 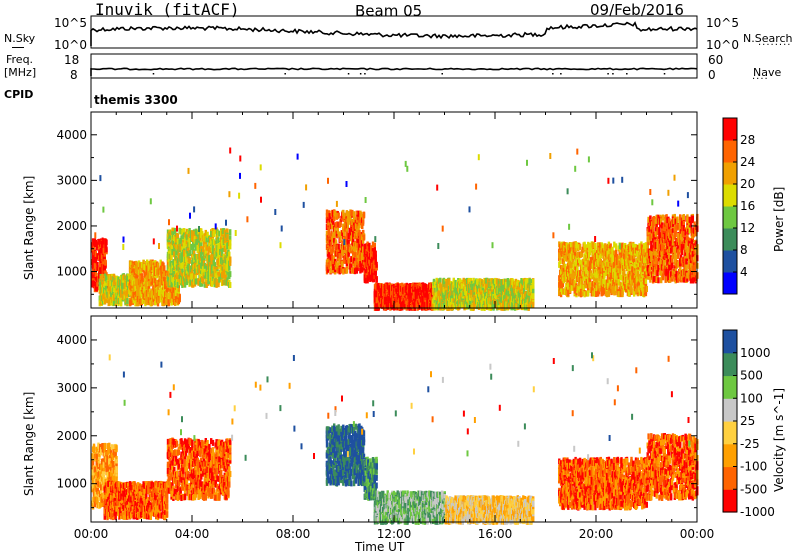 What do you see at coordinates (637, 10) in the screenshot?
I see `date-title: 09/Feb/2016` at bounding box center [637, 10].